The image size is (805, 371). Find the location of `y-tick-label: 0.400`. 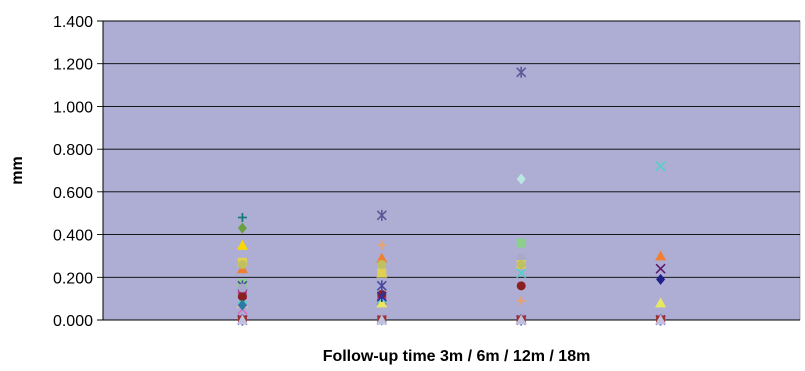

y-tick-label: 0.400 is located at coordinates (73, 236).